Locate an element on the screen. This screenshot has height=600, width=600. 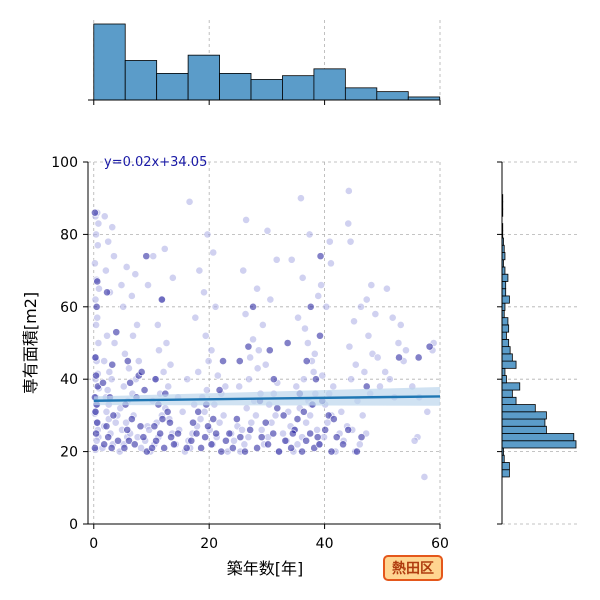
y-tick-label: 20 is located at coordinates (69, 453).